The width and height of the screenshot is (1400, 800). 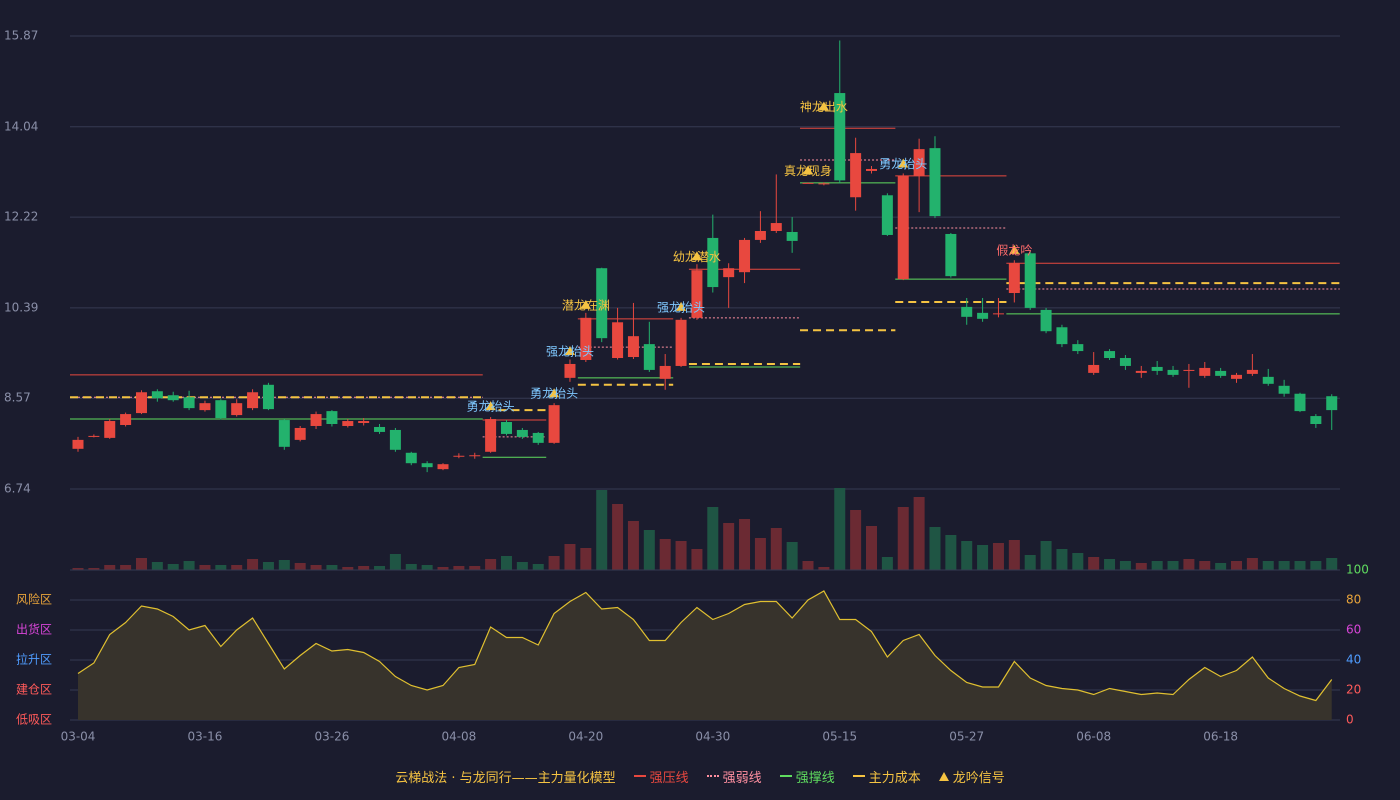 I want to click on x-tick-label: 04-08, so click(x=458, y=737).